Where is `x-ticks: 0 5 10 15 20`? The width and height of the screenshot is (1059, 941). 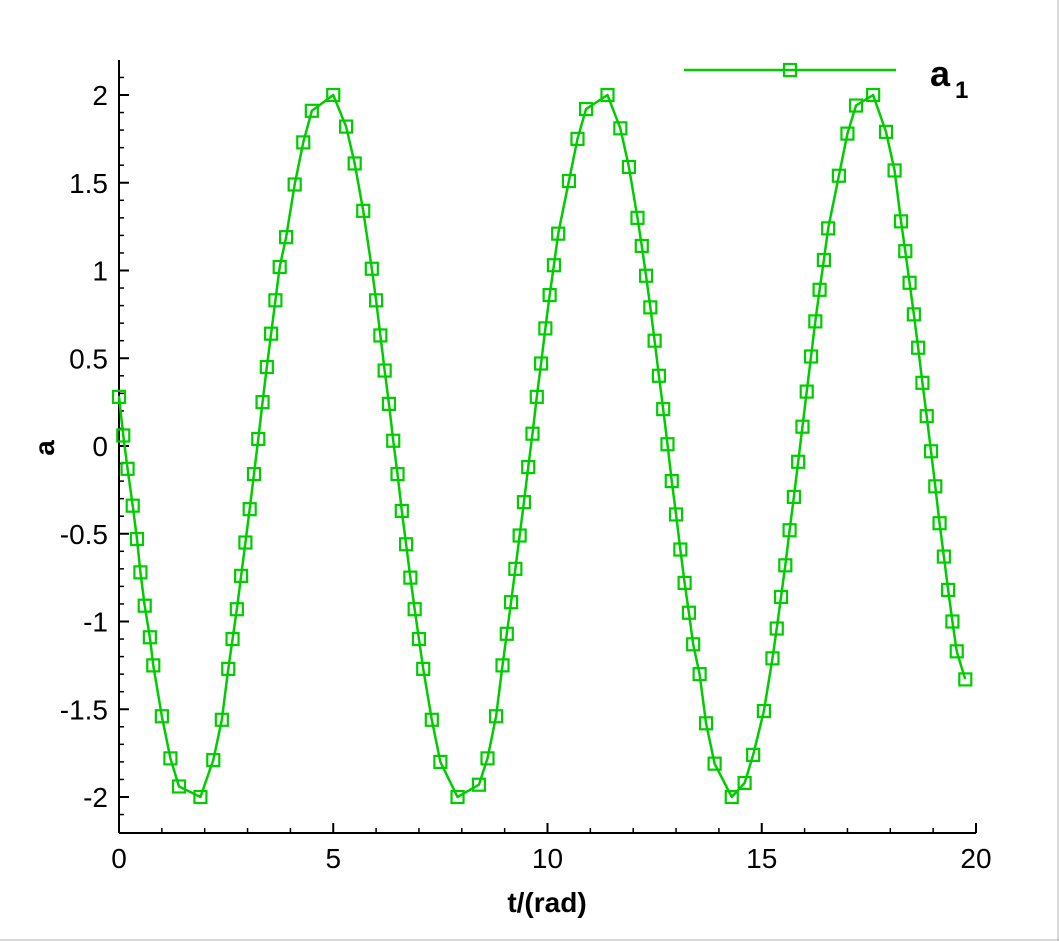
x-ticks: 0 5 10 15 20 is located at coordinates (551, 848).